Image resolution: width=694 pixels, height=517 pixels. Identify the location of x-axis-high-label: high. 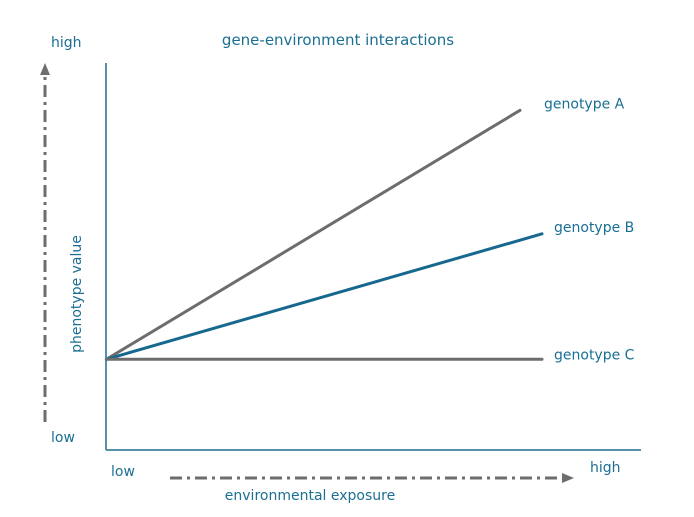
(605, 468).